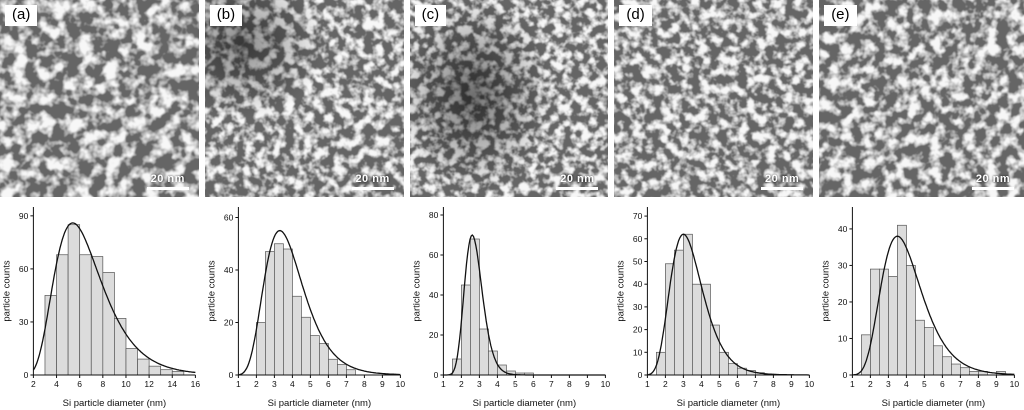 This screenshot has width=1024, height=410. Describe the element at coordinates (21, 15) in the screenshot. I see `panel-label: (a)` at that location.